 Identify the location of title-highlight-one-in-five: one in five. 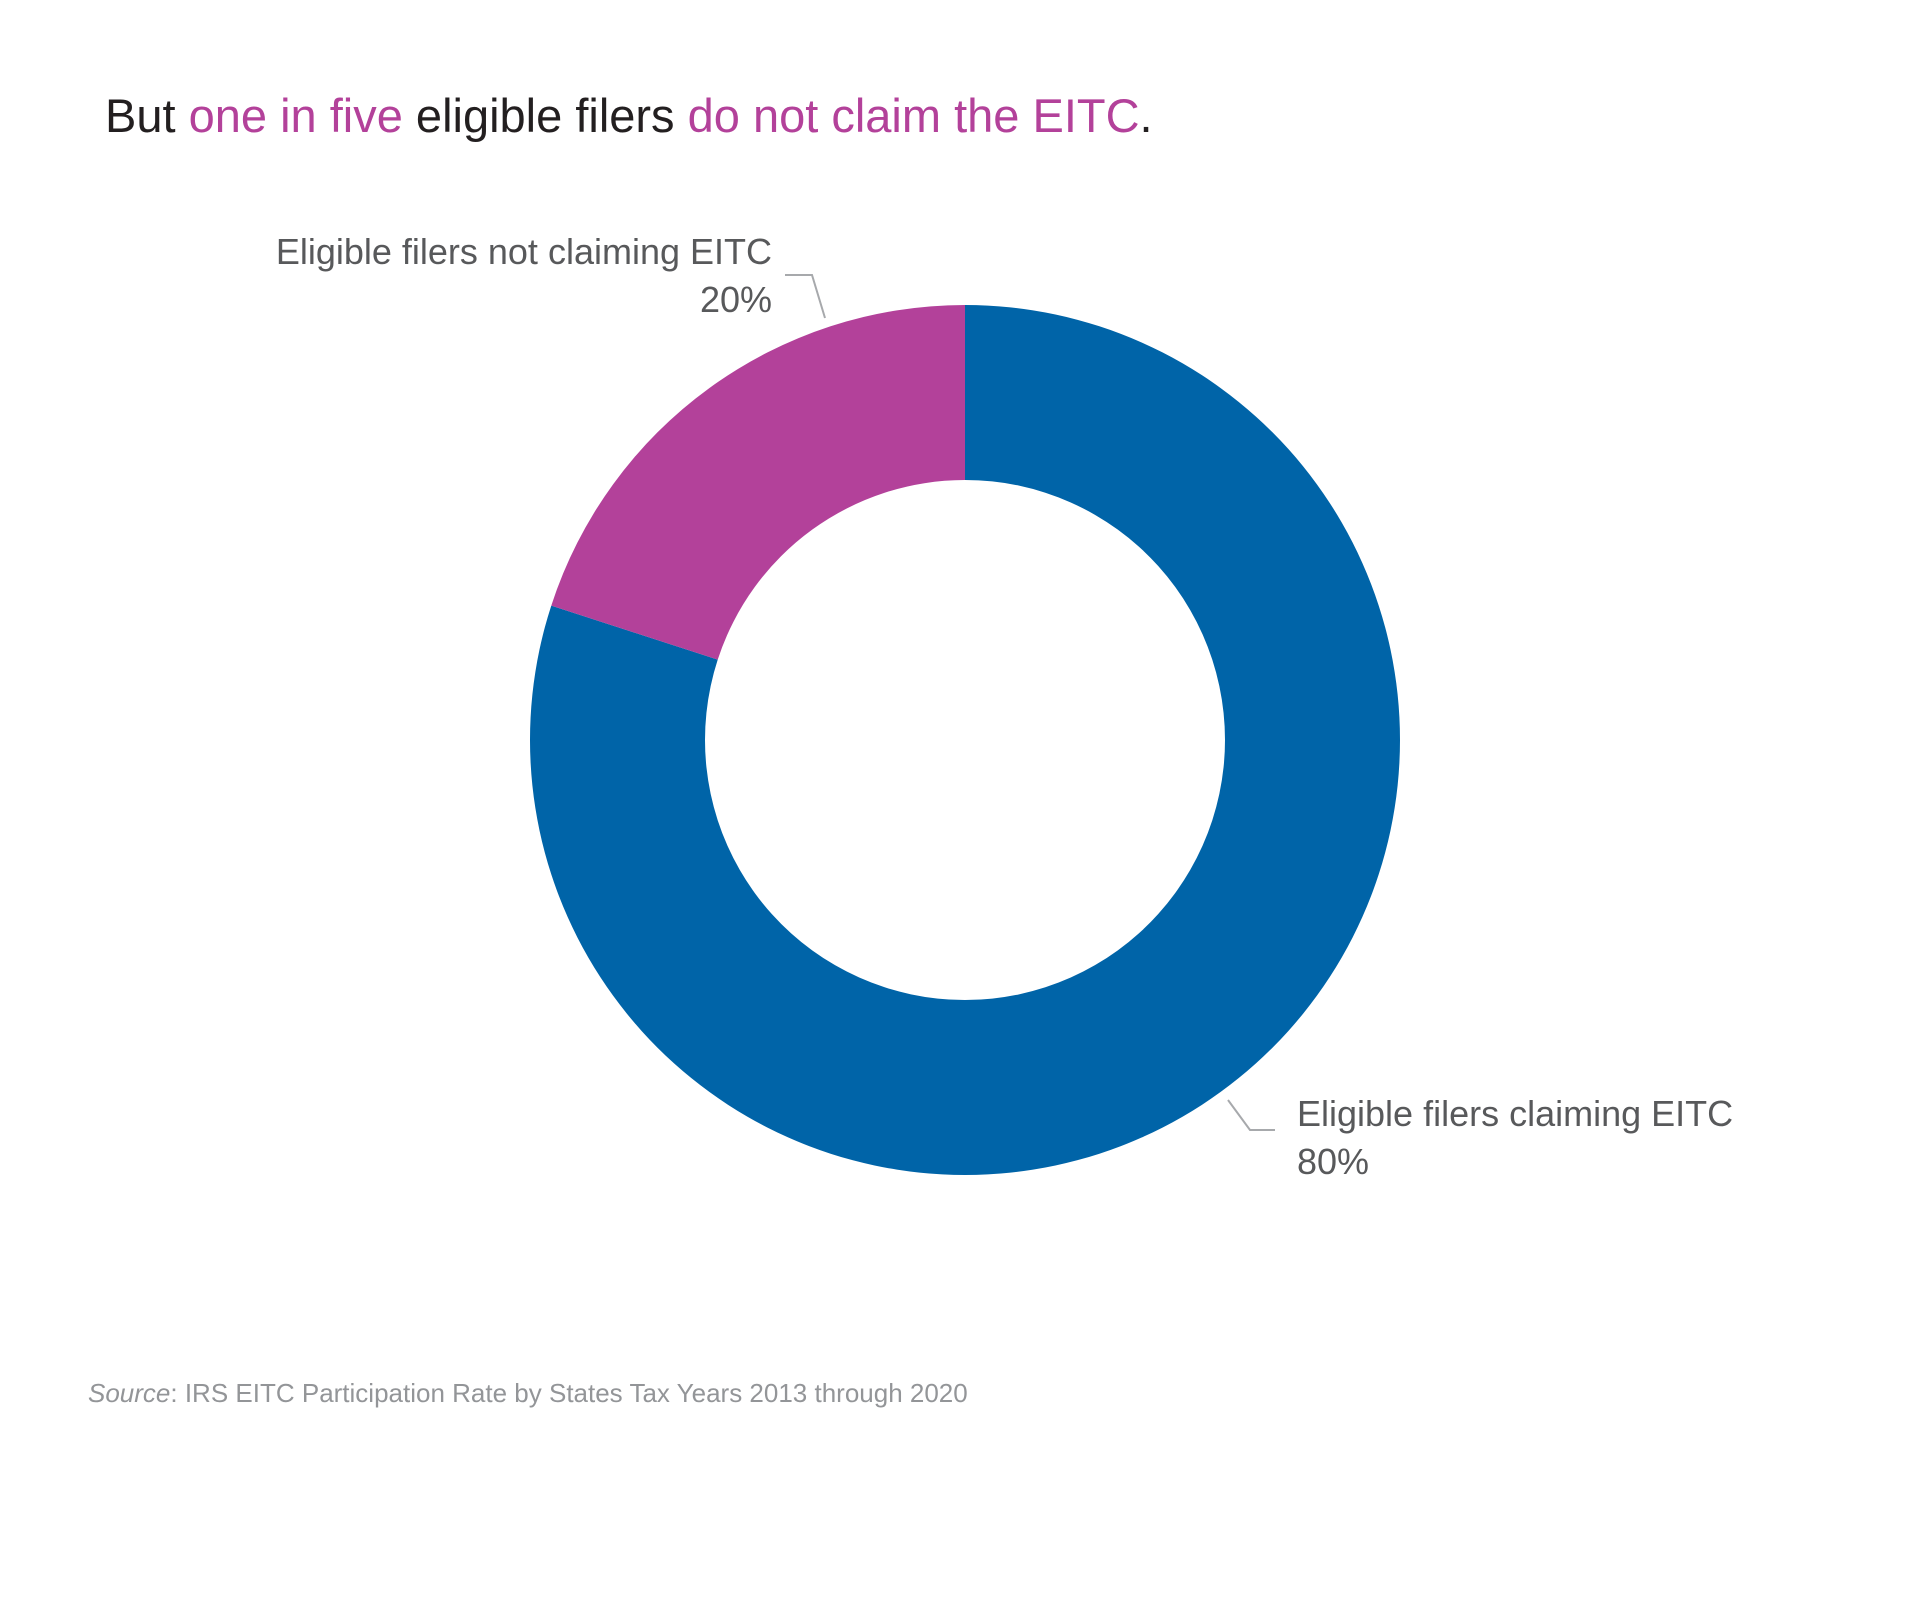
(295, 115).